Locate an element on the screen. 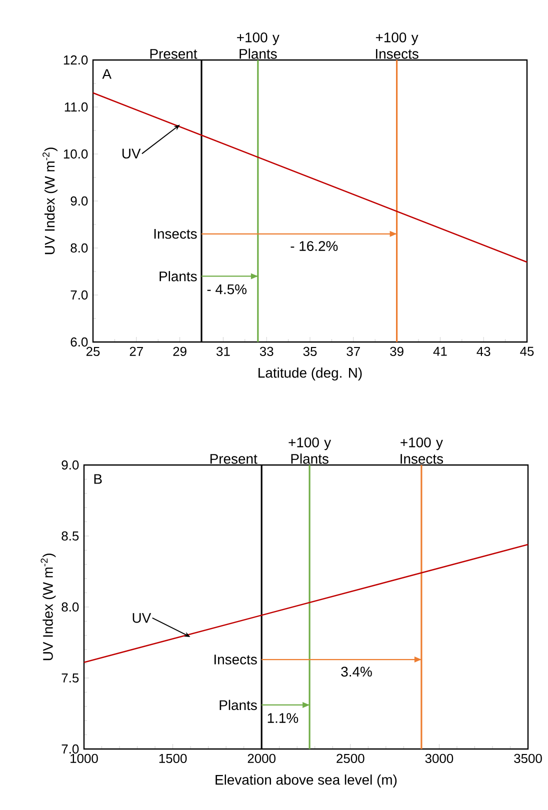 This screenshot has width=548, height=810. x-tick-label: 37 is located at coordinates (353, 351).